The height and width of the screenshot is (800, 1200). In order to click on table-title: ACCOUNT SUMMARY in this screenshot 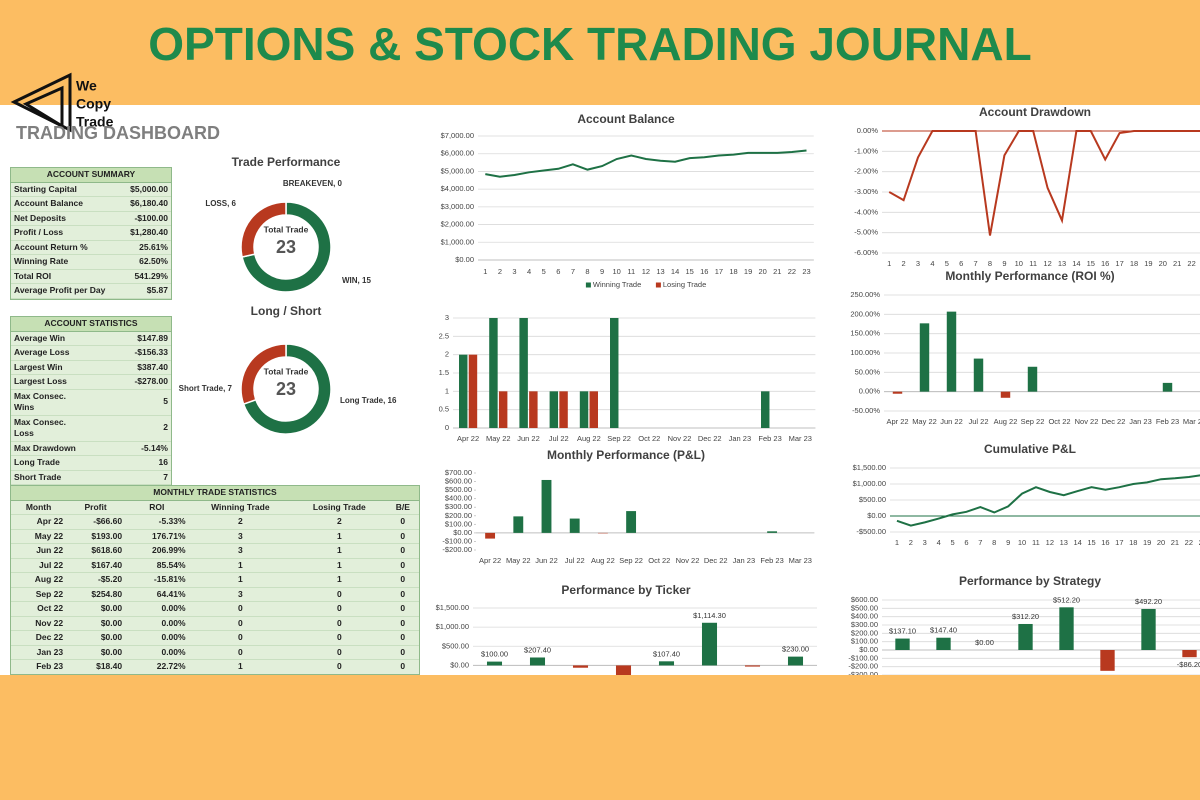, I will do `click(91, 175)`.